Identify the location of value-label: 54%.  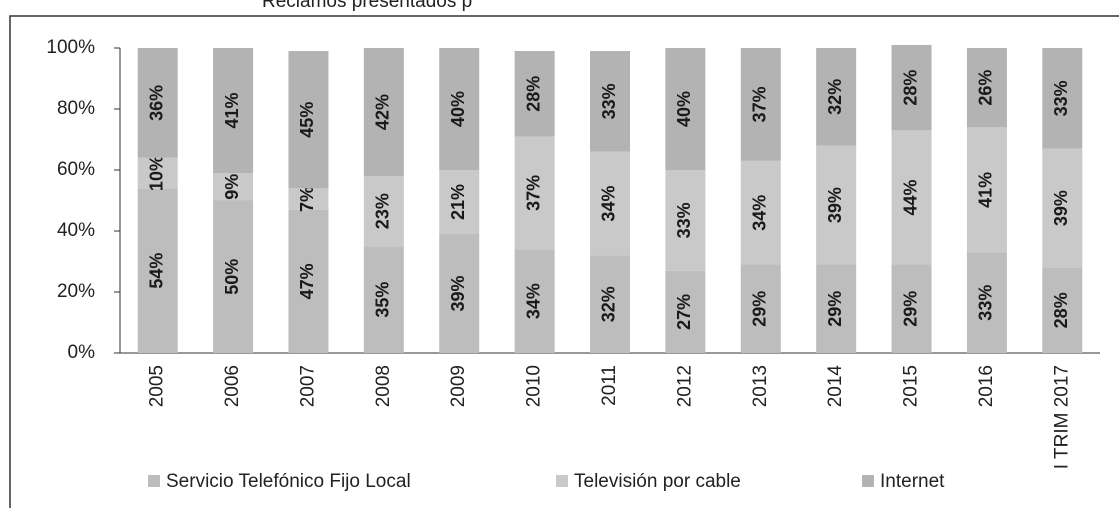
(156, 271).